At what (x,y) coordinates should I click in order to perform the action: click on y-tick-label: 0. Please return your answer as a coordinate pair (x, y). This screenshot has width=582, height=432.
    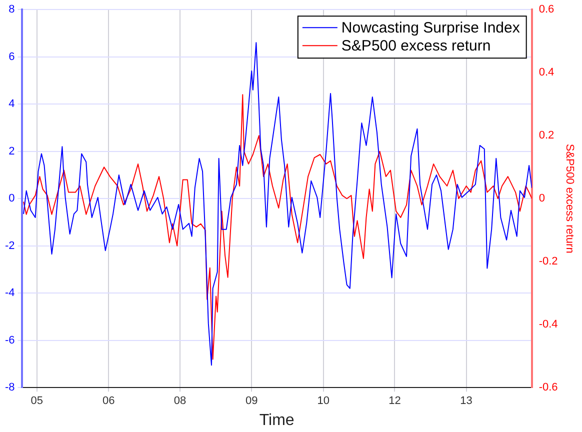
    Looking at the image, I should click on (11, 198).